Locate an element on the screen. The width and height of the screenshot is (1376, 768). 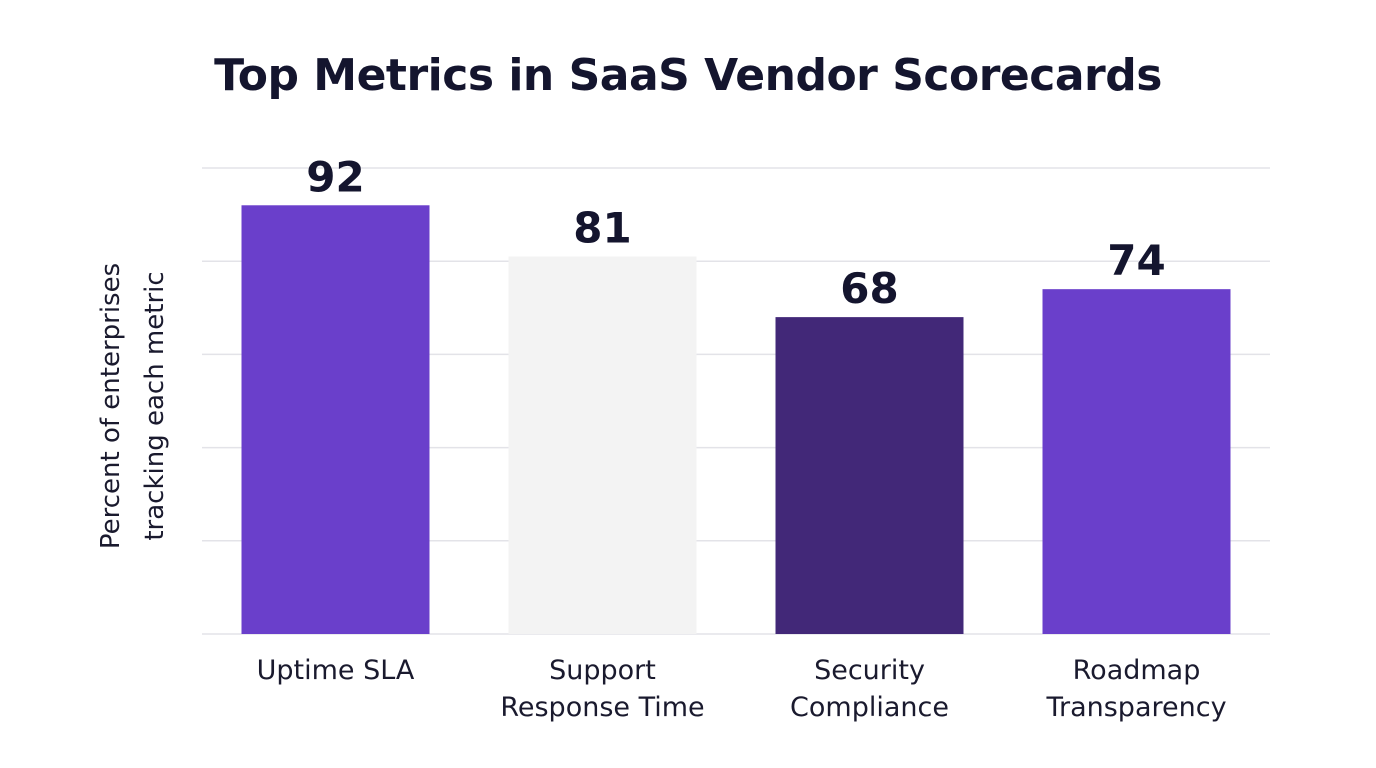
bar-value-label: 68 is located at coordinates (869, 288).